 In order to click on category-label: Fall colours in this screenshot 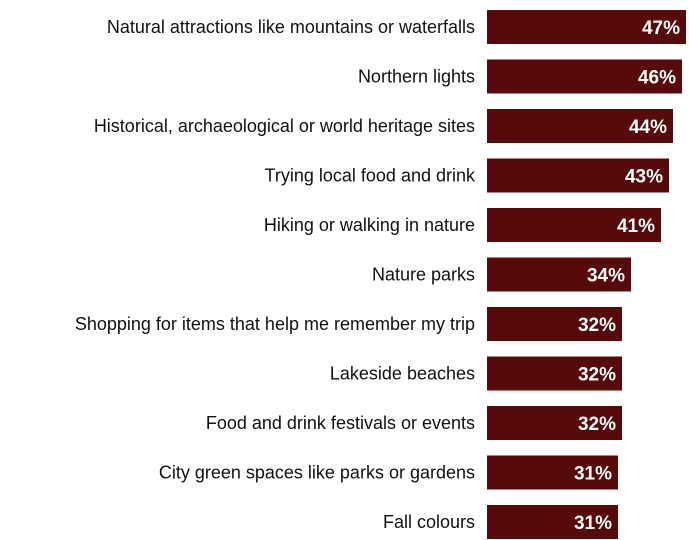, I will do `click(429, 522)`.